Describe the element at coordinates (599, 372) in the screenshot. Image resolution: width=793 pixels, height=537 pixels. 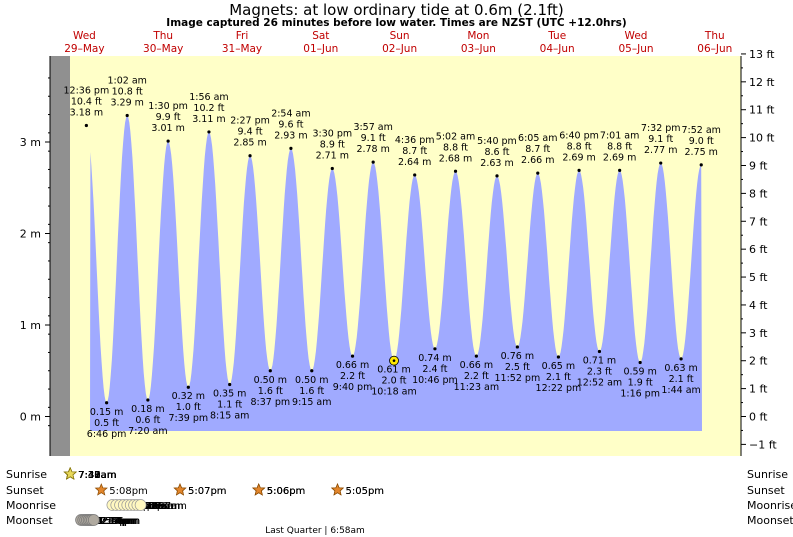
I see `low-tide-feet: 2.3 ft` at that location.